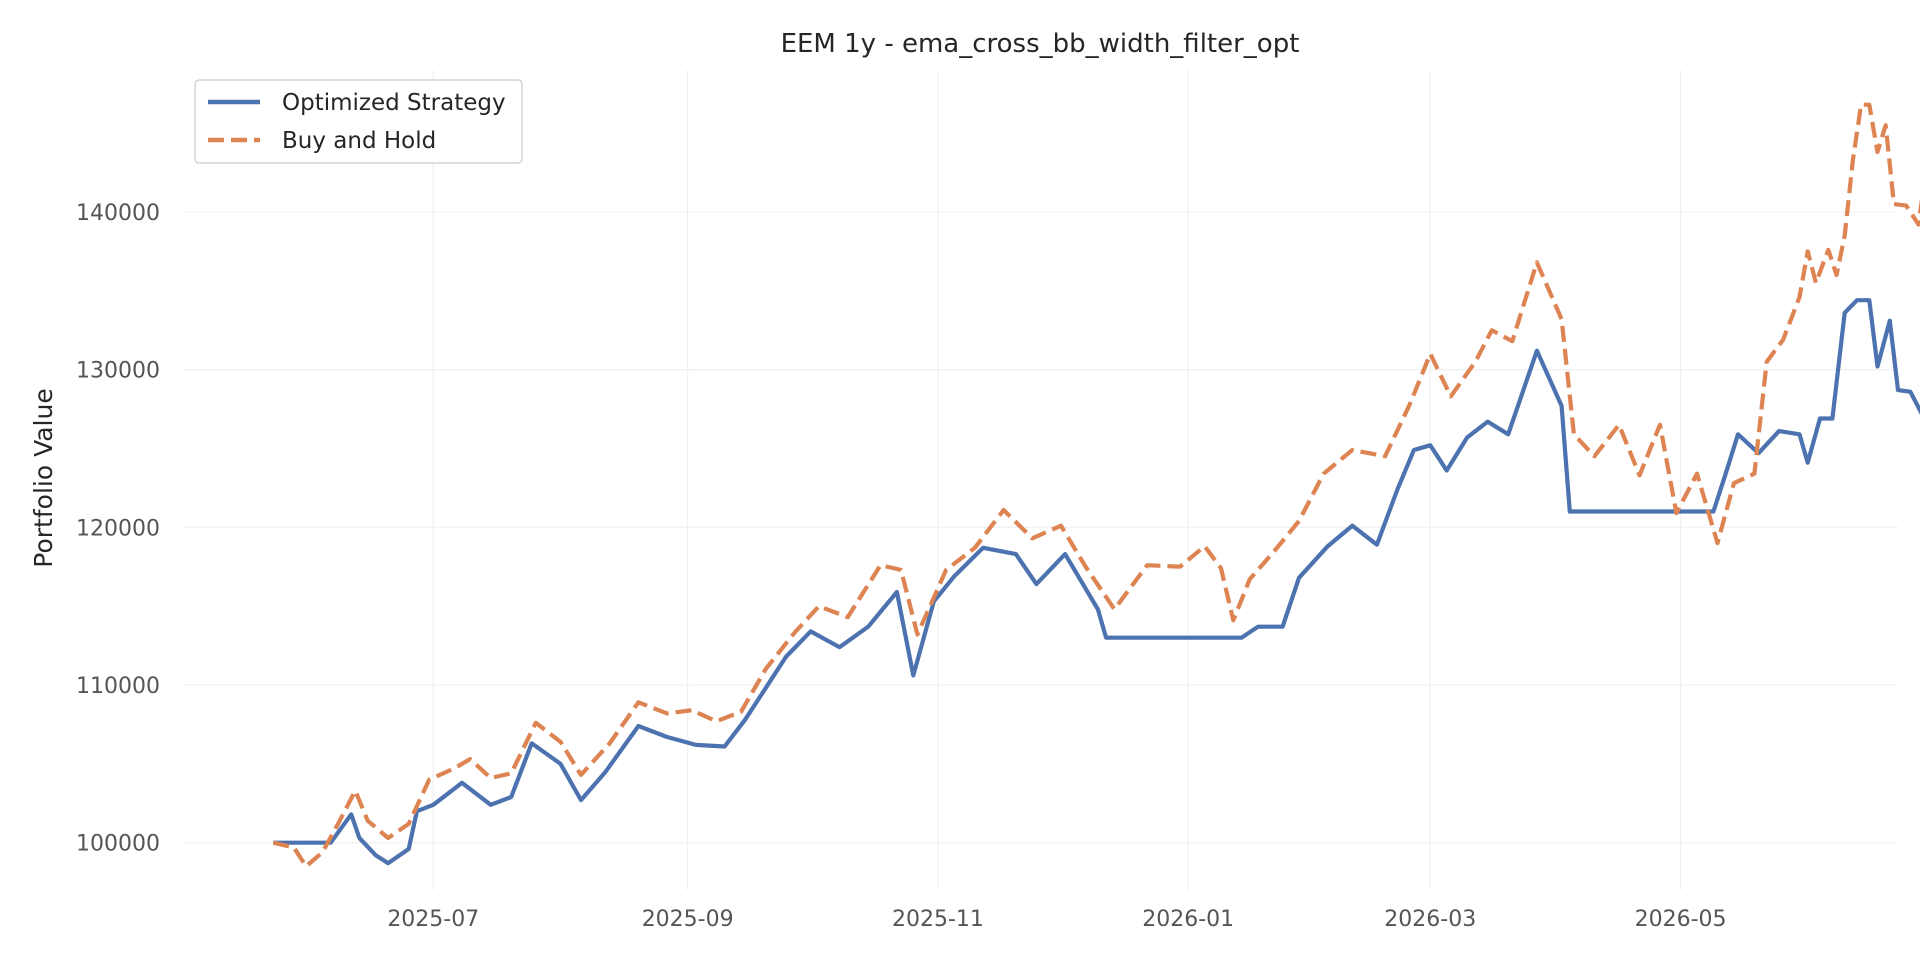 This screenshot has width=1920, height=960. What do you see at coordinates (118, 686) in the screenshot?
I see `y-tick-label: 110000` at bounding box center [118, 686].